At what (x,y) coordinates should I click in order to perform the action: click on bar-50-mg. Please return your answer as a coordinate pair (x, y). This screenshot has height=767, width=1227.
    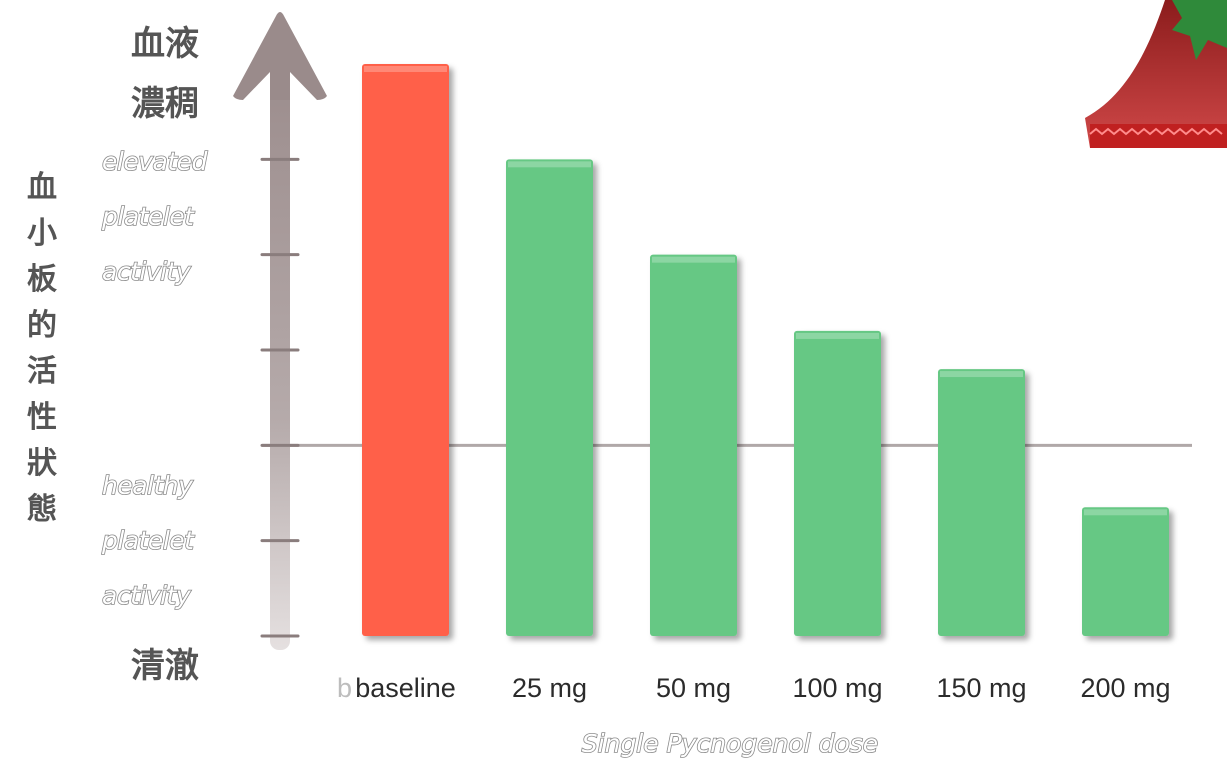
    Looking at the image, I should click on (693, 445).